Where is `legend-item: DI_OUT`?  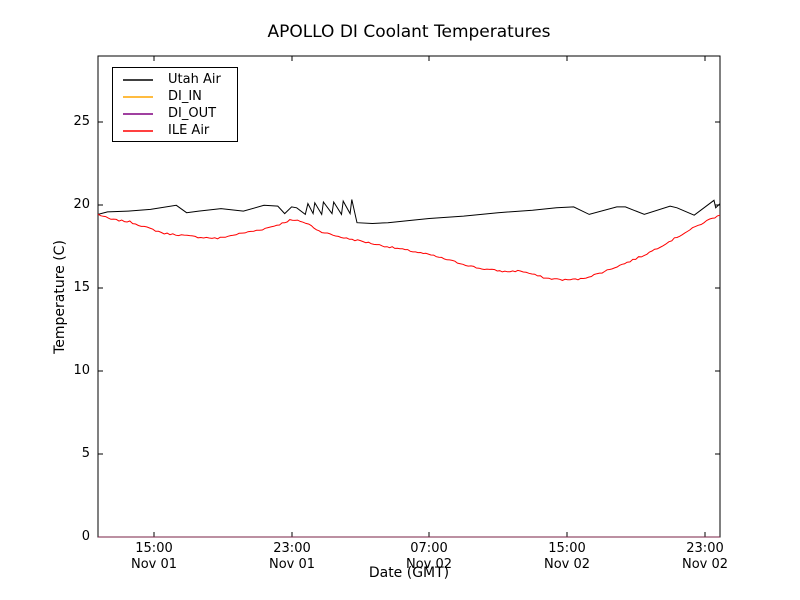 legend-item: DI_OUT is located at coordinates (175, 113).